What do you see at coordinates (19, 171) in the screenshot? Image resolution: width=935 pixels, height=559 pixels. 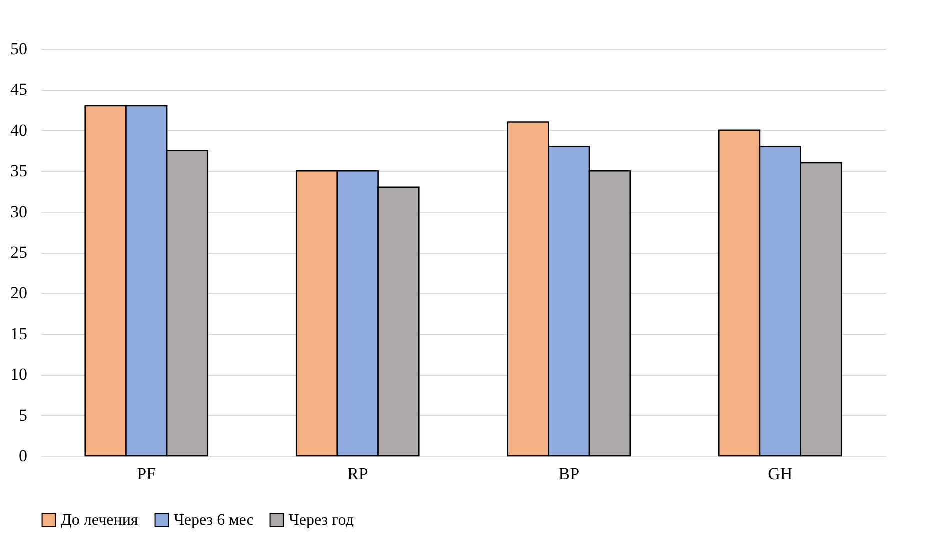 I see `y-tick-label: 35` at bounding box center [19, 171].